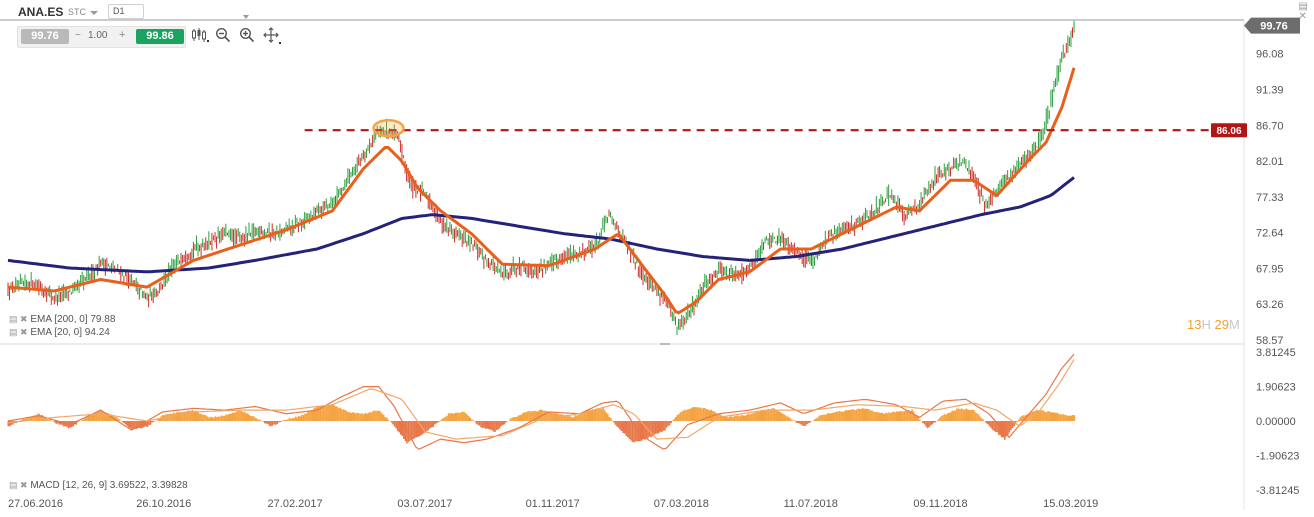 This screenshot has width=1314, height=517. I want to click on volume-increase-button: +, so click(122, 35).